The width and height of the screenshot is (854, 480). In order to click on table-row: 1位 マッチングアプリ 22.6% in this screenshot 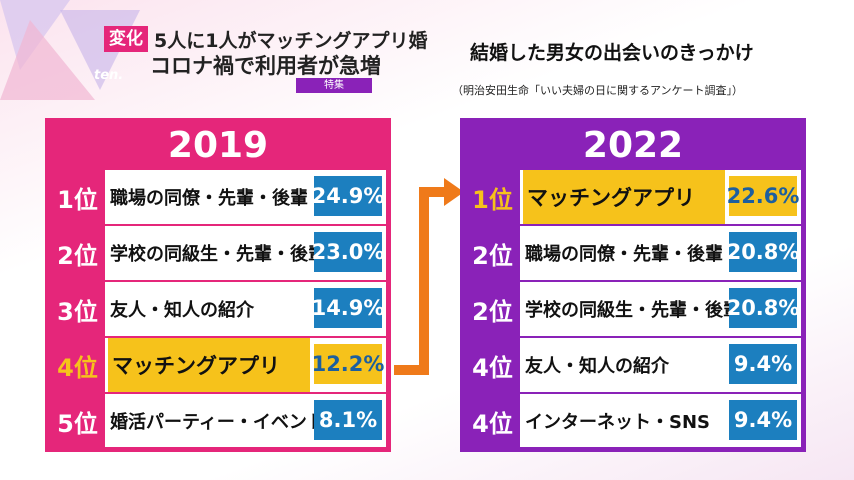, I will do `click(633, 196)`.